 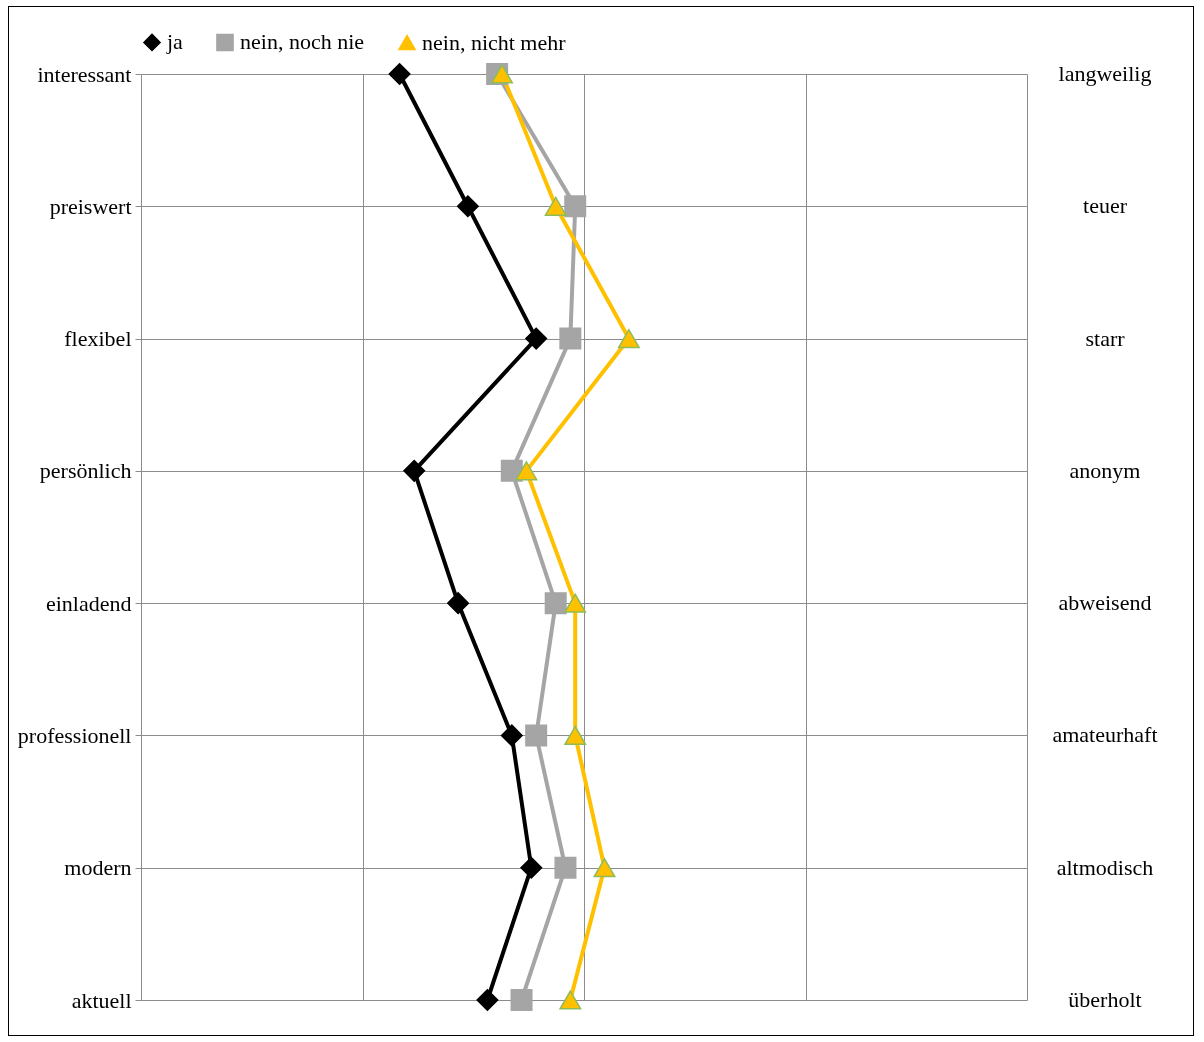 What do you see at coordinates (494, 42) in the screenshot?
I see `legend-label: nein, nicht mehr` at bounding box center [494, 42].